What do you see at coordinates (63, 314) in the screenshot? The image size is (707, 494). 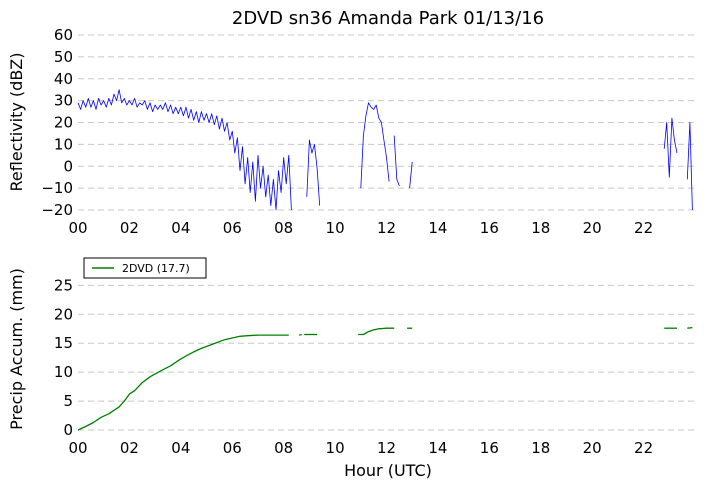 I see `precip-y-tick-label: 20` at bounding box center [63, 314].